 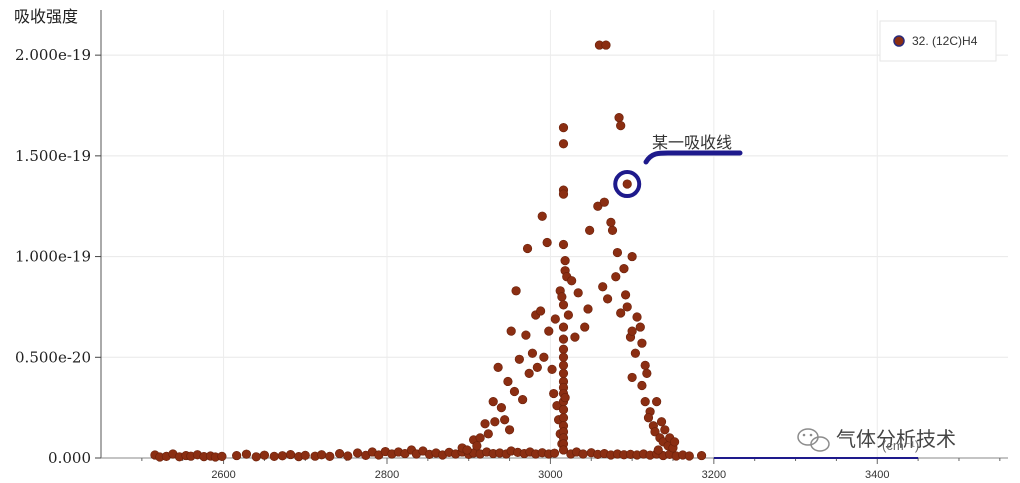 What do you see at coordinates (900, 445) in the screenshot?
I see `x-axis-unit: (cm⁻¹)` at bounding box center [900, 445].